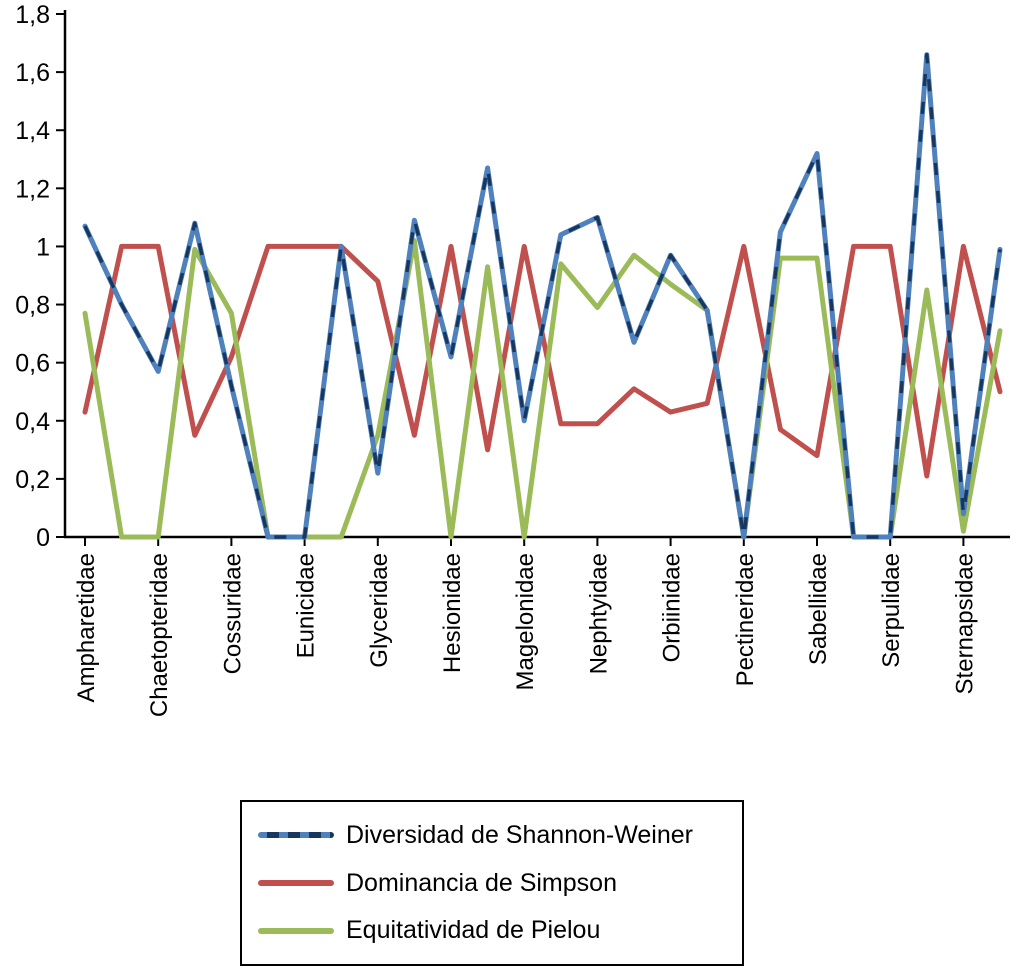 The height and width of the screenshot is (973, 1024). What do you see at coordinates (32, 422) in the screenshot?
I see `y-tick-label: 0,4` at bounding box center [32, 422].